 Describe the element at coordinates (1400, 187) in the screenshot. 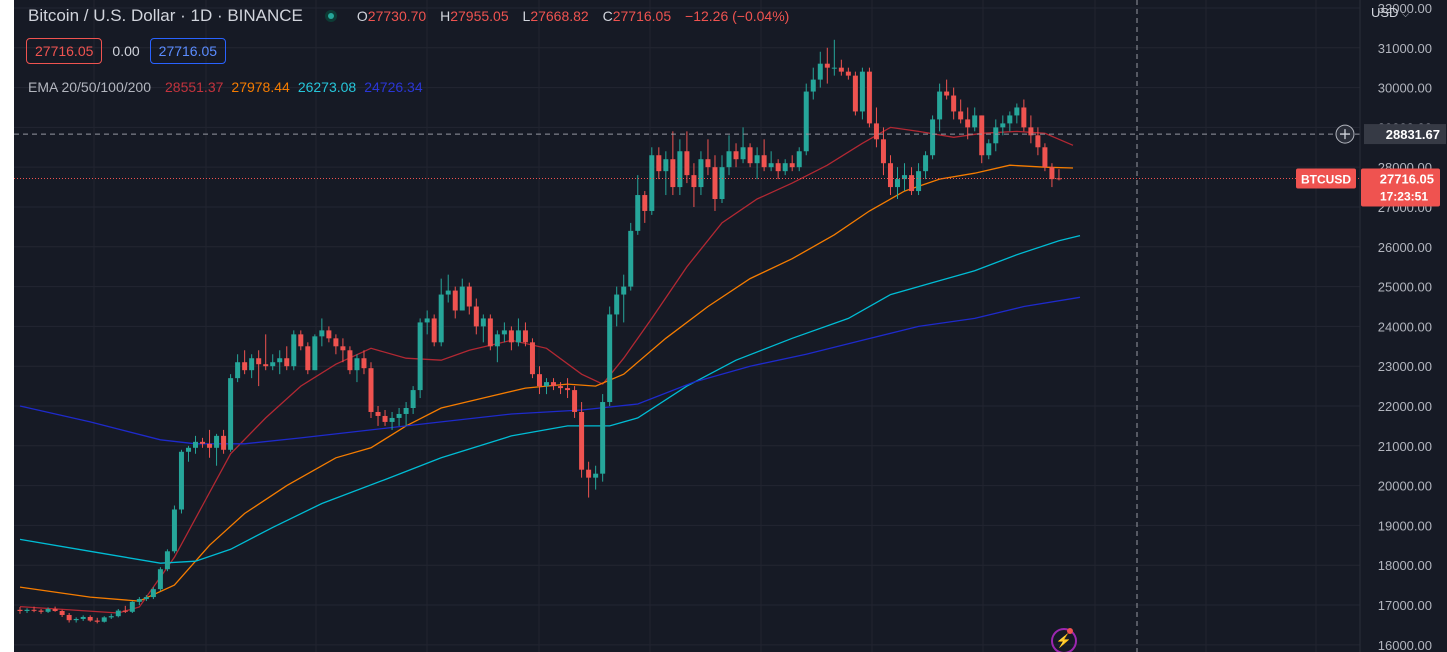

I see `last-price-box` at that location.